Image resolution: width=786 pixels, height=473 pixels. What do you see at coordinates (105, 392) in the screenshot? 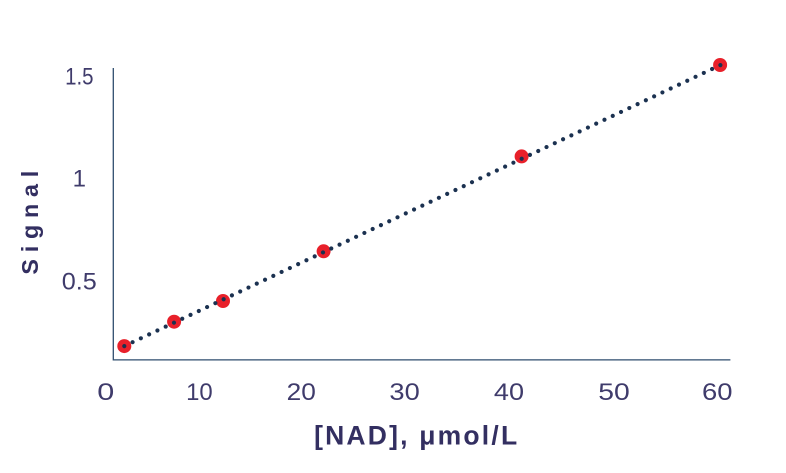
I see `svg-text: 0` at bounding box center [105, 392].